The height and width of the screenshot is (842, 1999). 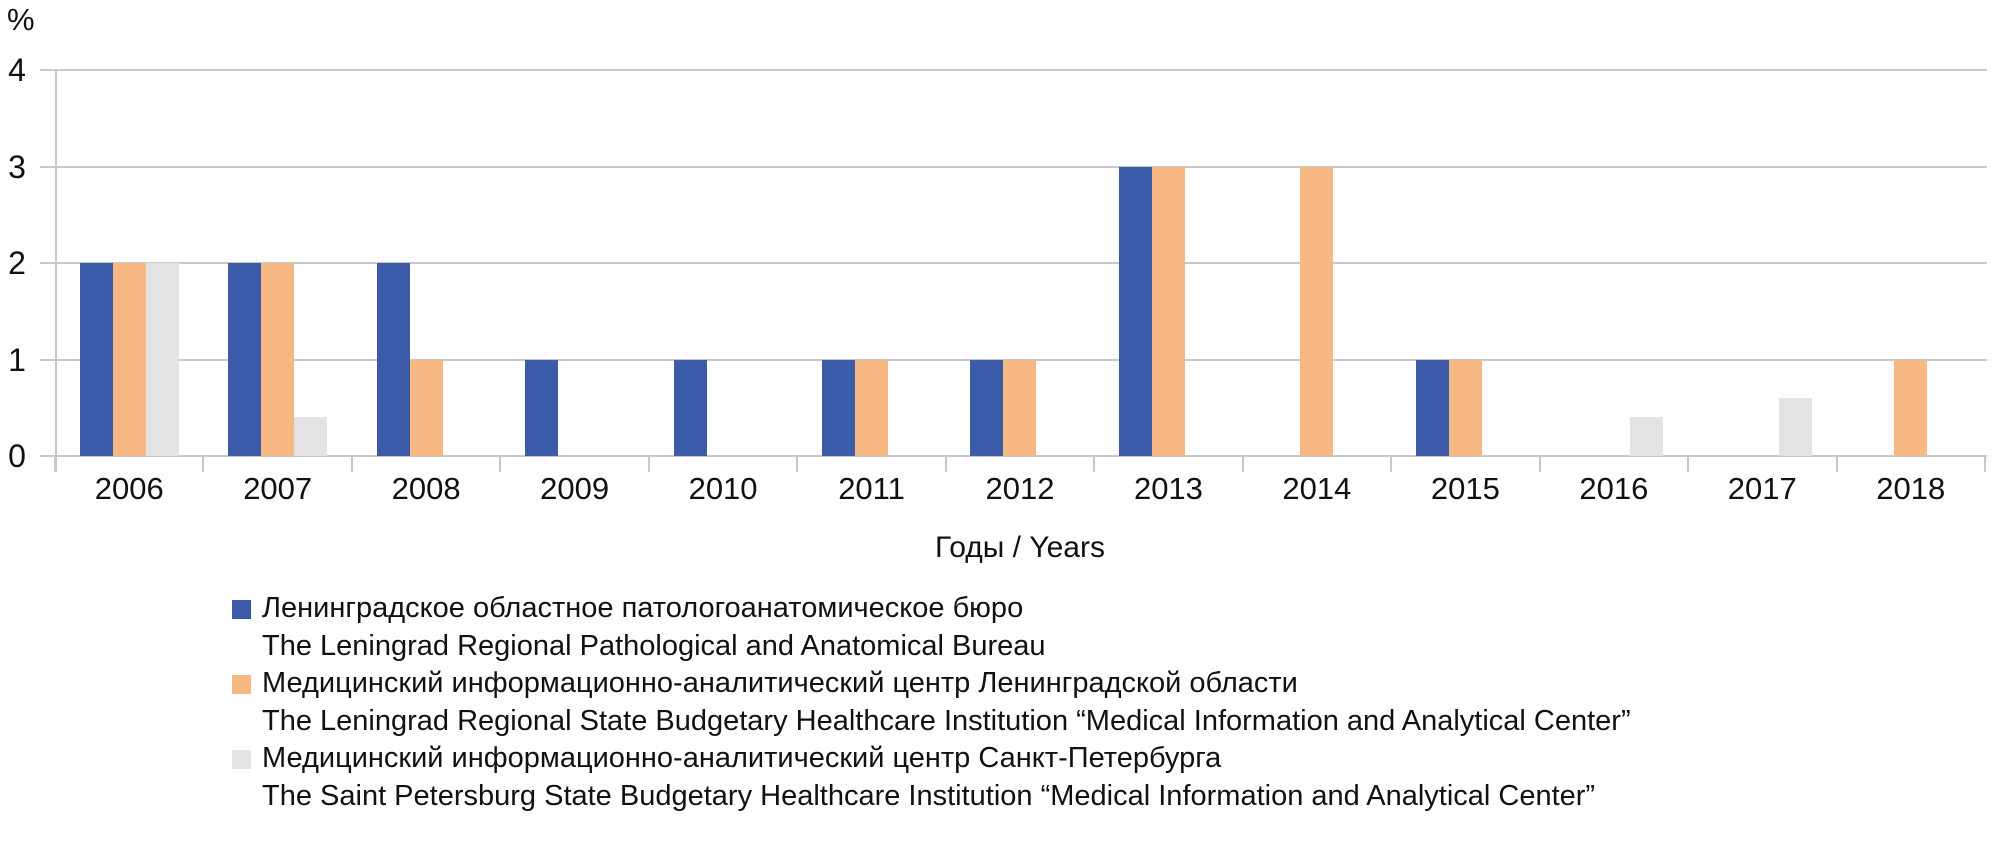 What do you see at coordinates (241, 759) in the screenshot?
I see `legend-swatch-spb-miac` at bounding box center [241, 759].